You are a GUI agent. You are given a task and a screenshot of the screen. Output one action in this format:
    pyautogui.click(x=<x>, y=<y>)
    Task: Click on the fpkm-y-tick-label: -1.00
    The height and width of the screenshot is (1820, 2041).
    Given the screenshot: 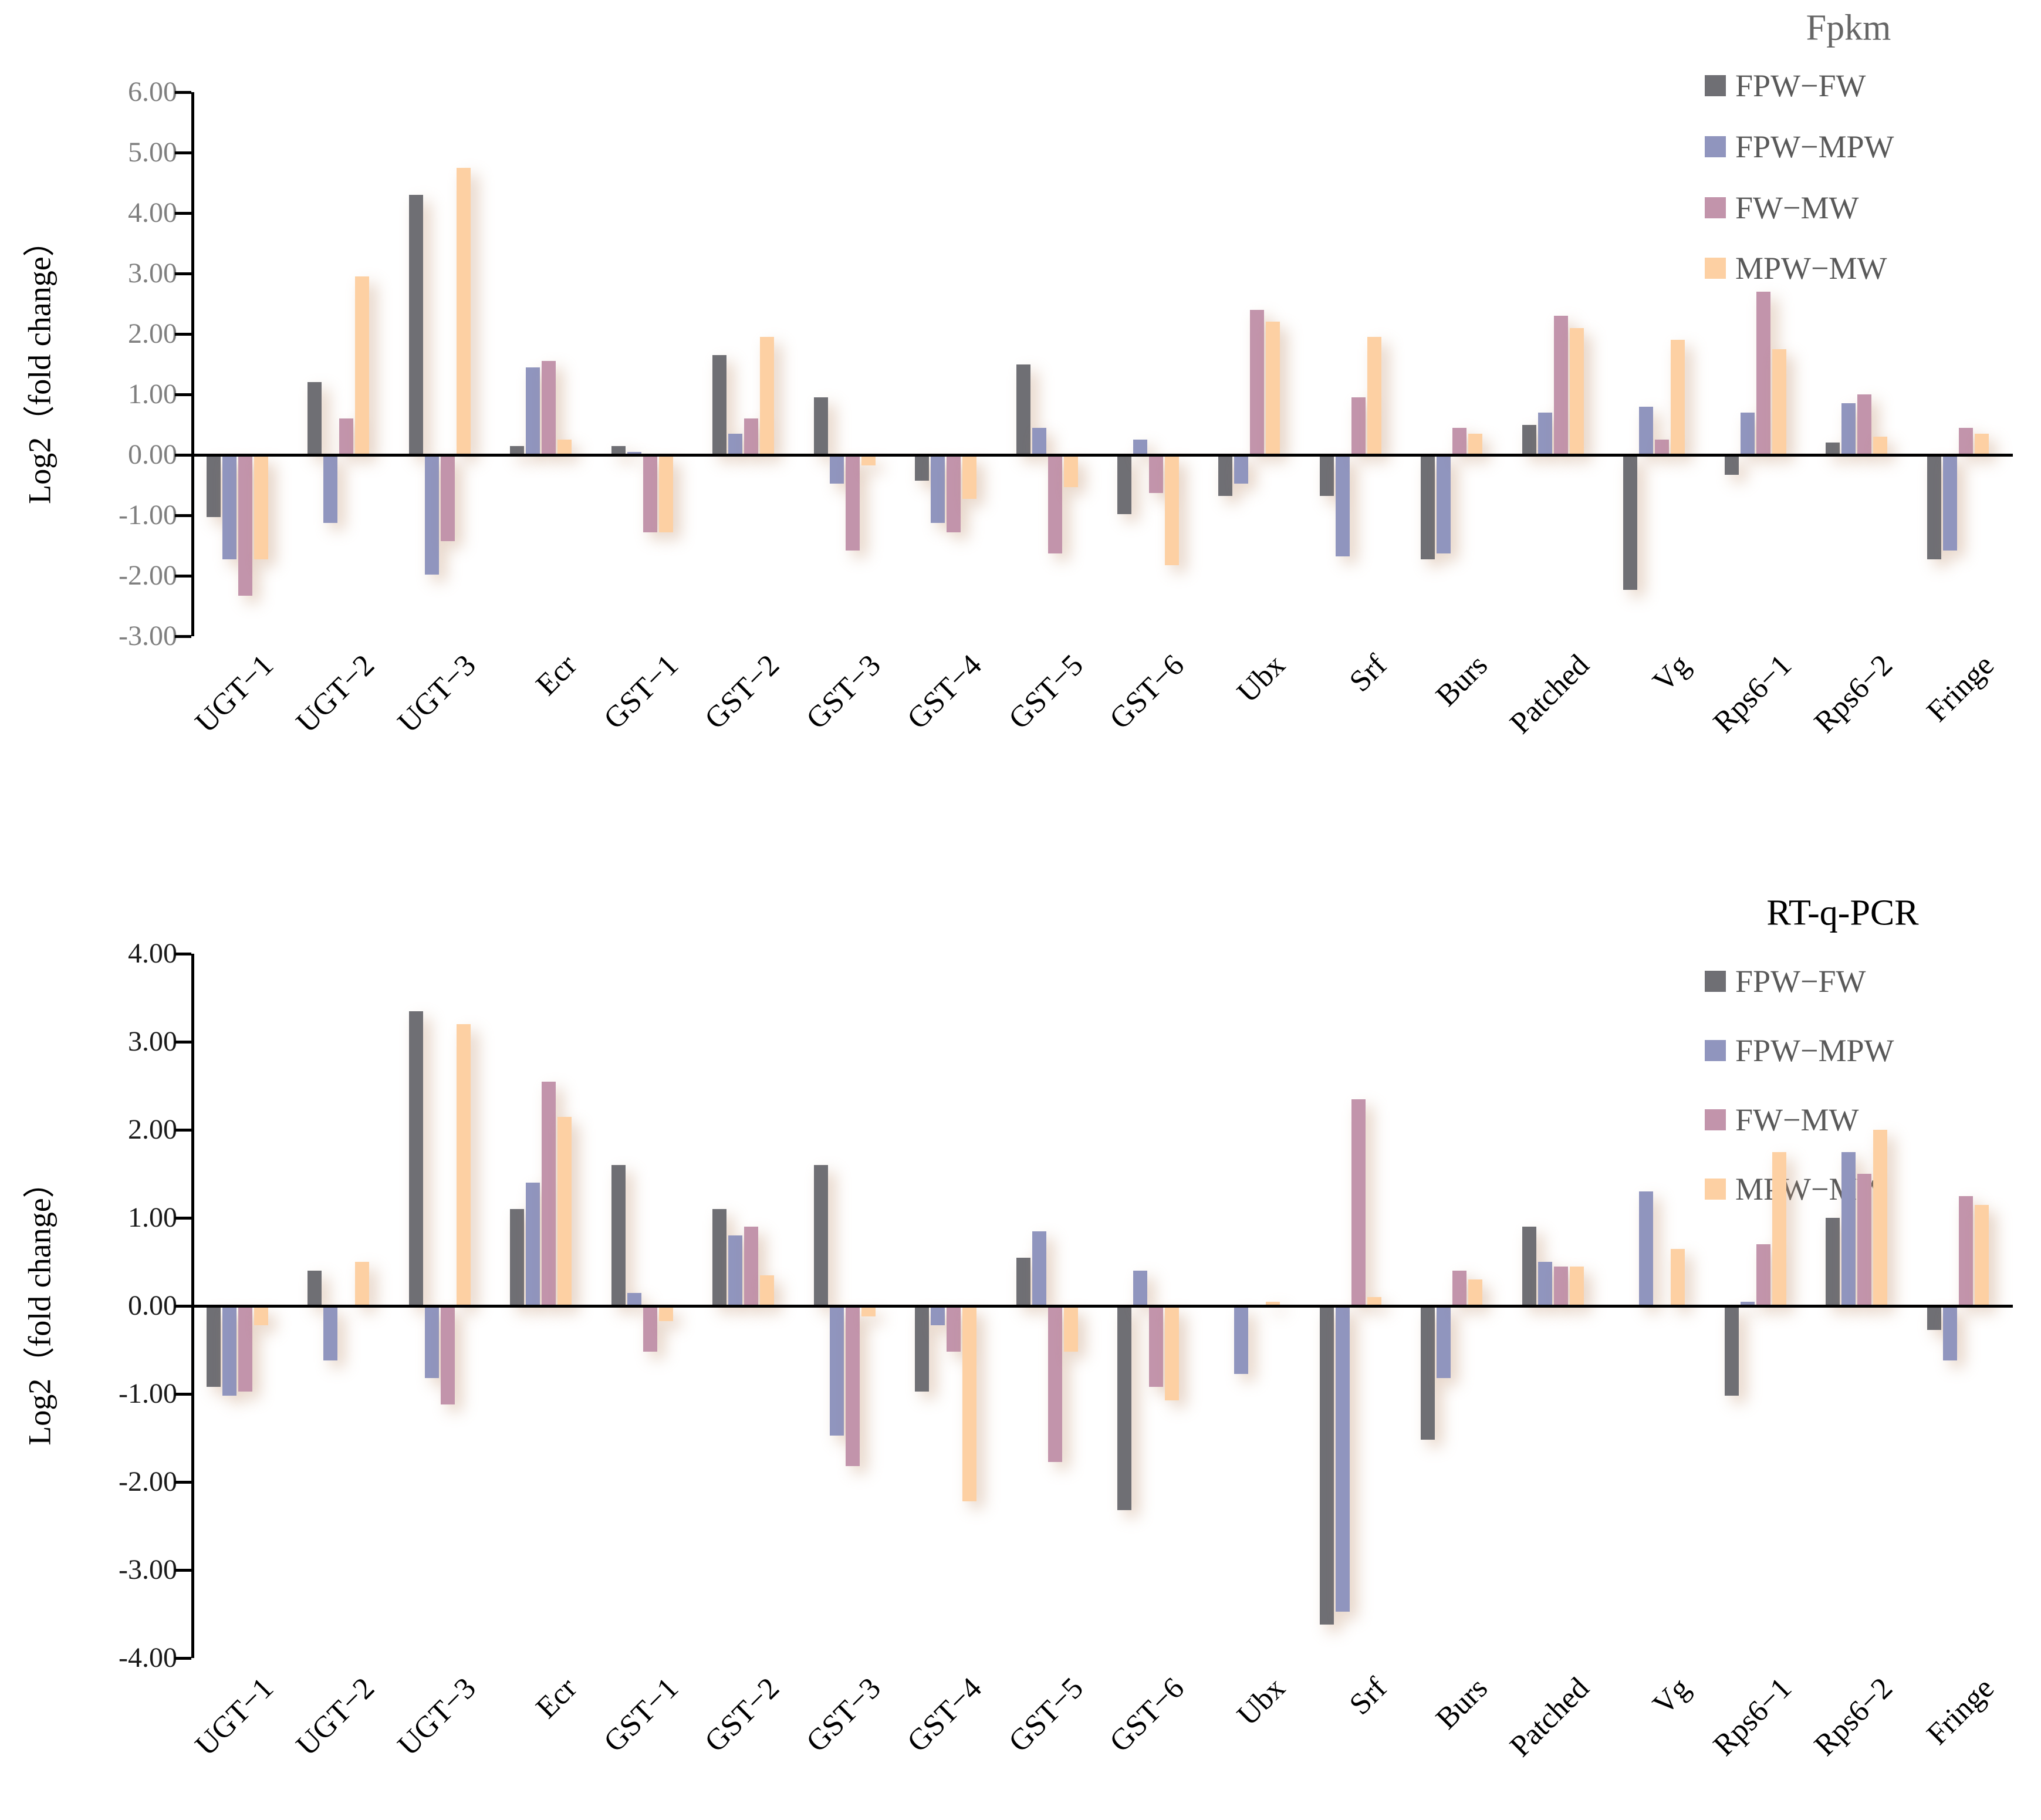 What is the action you would take?
    pyautogui.click(x=148, y=515)
    